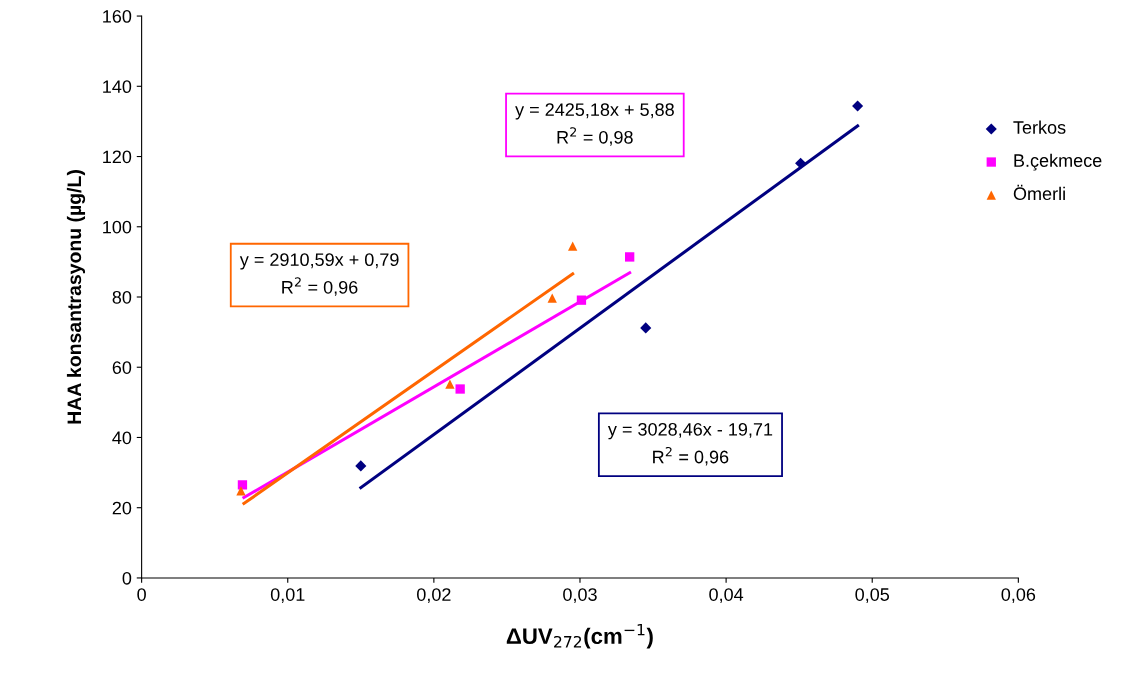  Describe the element at coordinates (287, 596) in the screenshot. I see `x-tick-label: 0,01` at that location.